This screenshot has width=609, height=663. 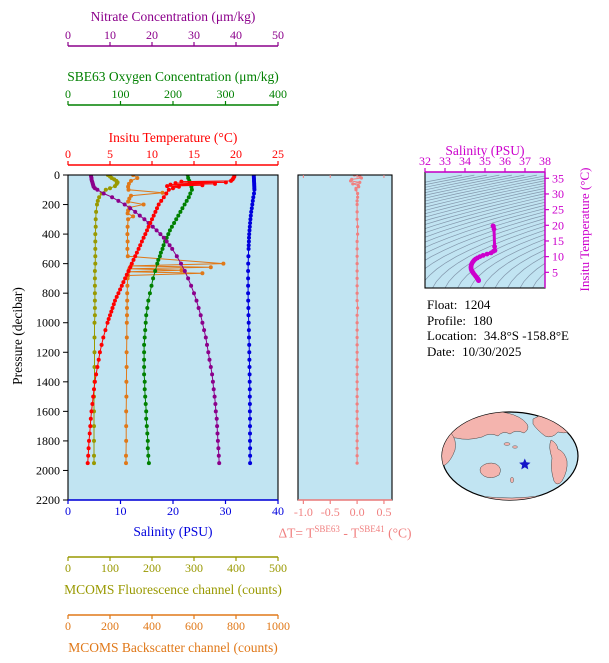 I want to click on ts-salinity-tick-label: 33, so click(x=445, y=161).